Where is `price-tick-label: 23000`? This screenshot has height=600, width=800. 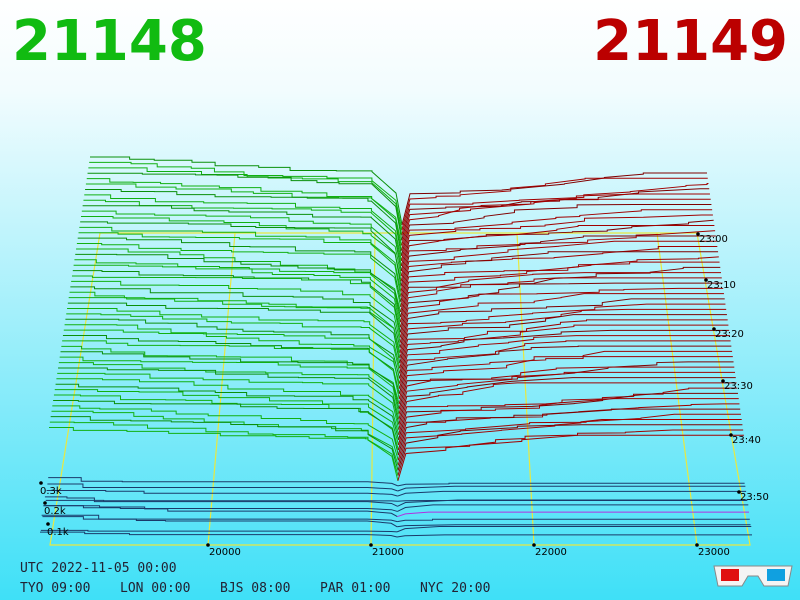 price-tick-label: 23000 is located at coordinates (714, 552).